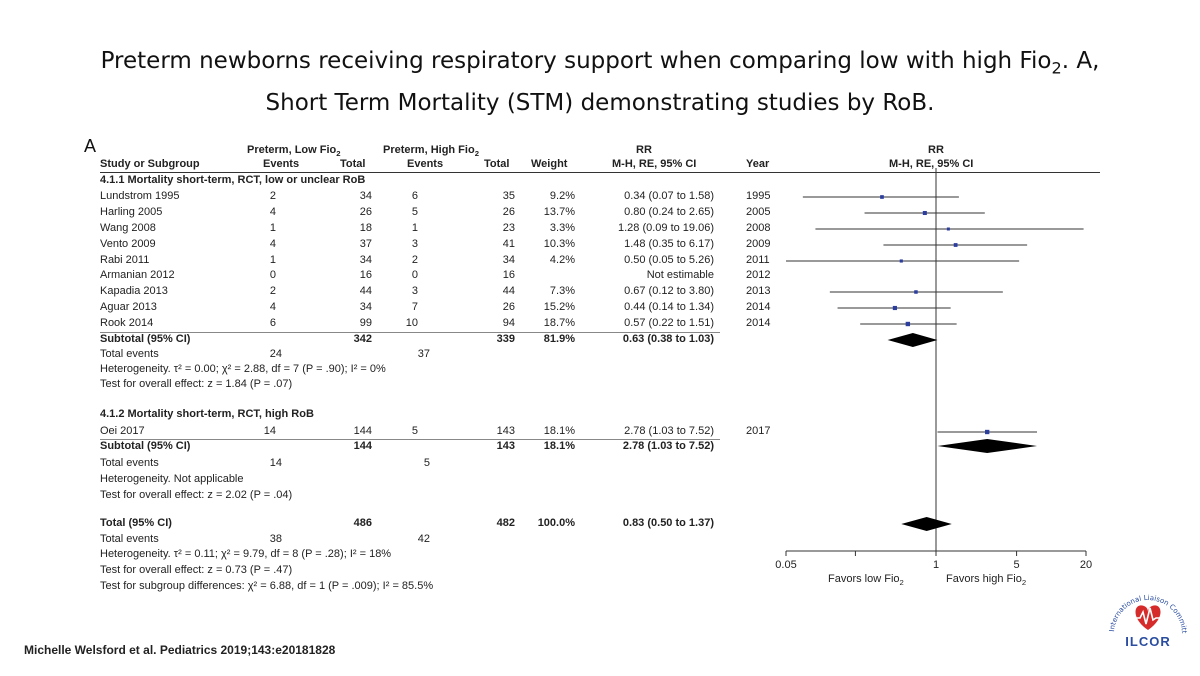  What do you see at coordinates (931, 164) in the screenshot?
I see `col-method-plot: M-H, RE, 95% CI` at bounding box center [931, 164].